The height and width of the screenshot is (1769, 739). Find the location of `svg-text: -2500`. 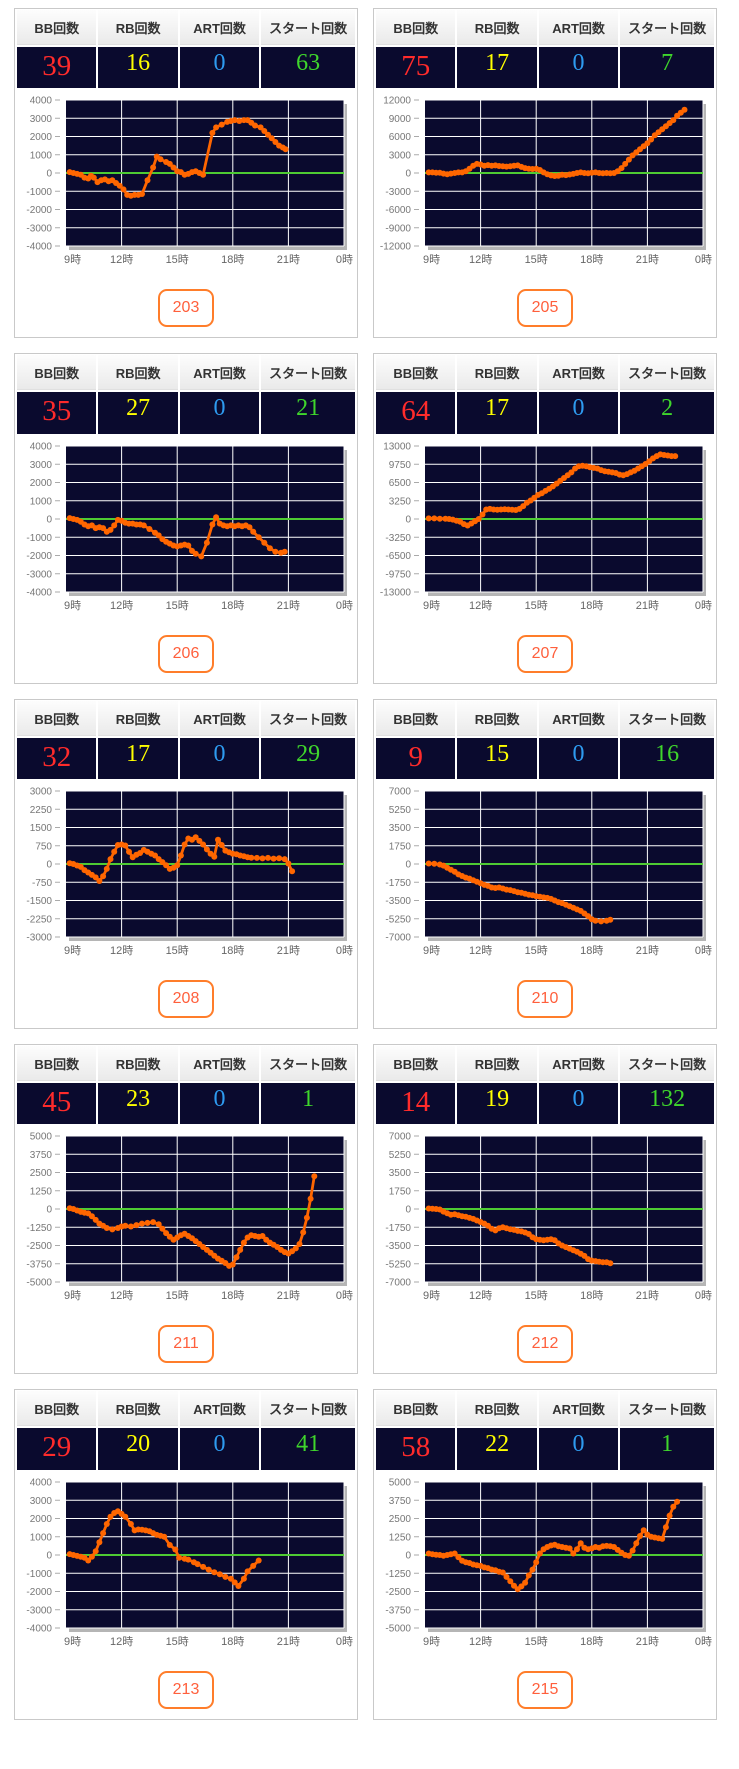

svg-text: -2500 is located at coordinates (398, 1592).